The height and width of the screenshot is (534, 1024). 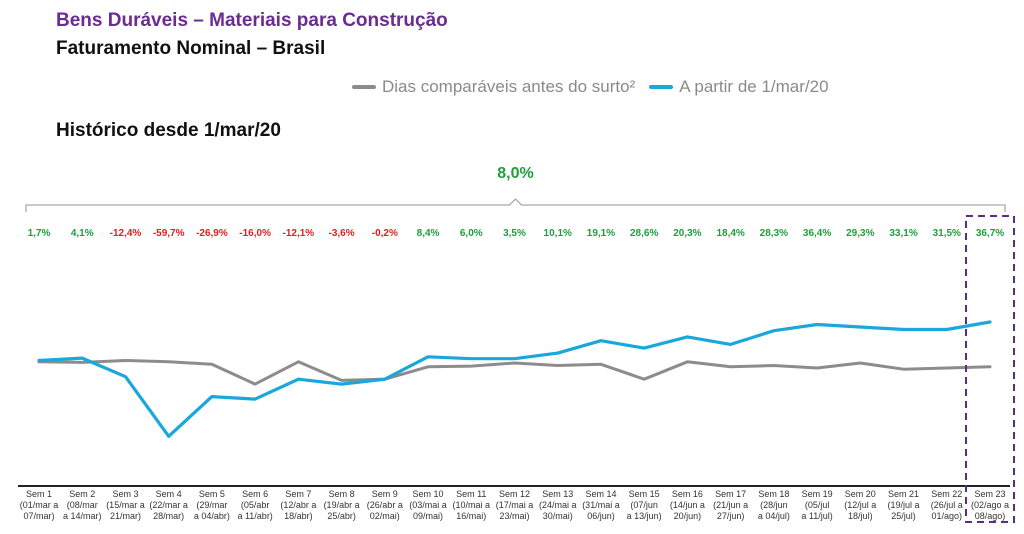 What do you see at coordinates (903, 233) in the screenshot?
I see `growth-label: 33,1%` at bounding box center [903, 233].